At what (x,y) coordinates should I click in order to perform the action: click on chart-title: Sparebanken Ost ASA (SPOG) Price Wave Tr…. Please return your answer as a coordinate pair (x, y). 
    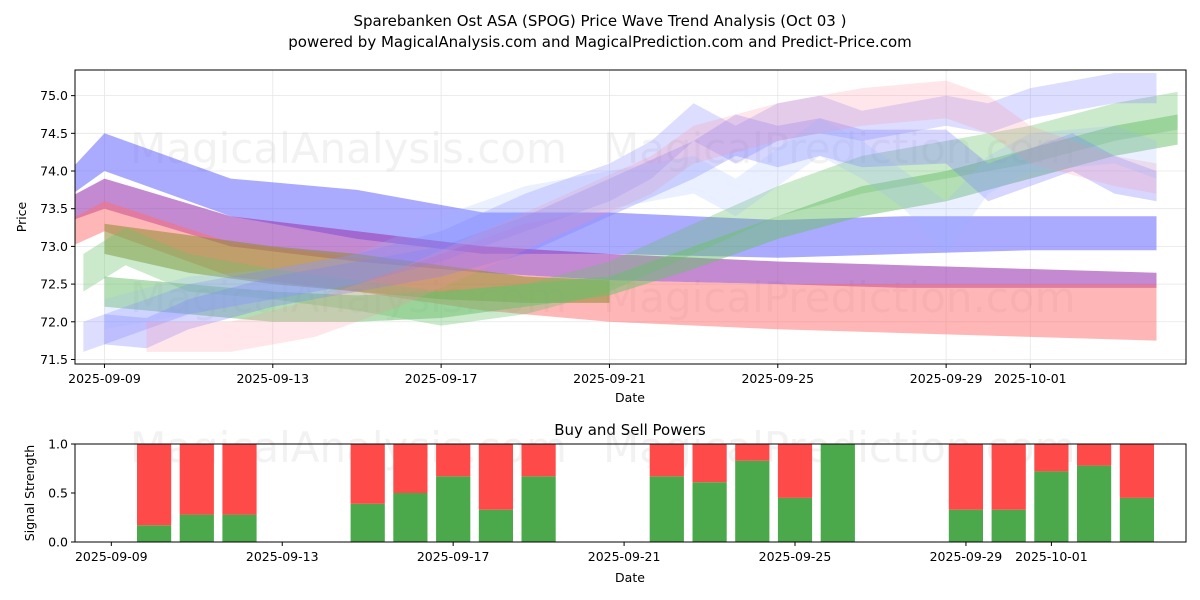
    Looking at the image, I should click on (600, 21).